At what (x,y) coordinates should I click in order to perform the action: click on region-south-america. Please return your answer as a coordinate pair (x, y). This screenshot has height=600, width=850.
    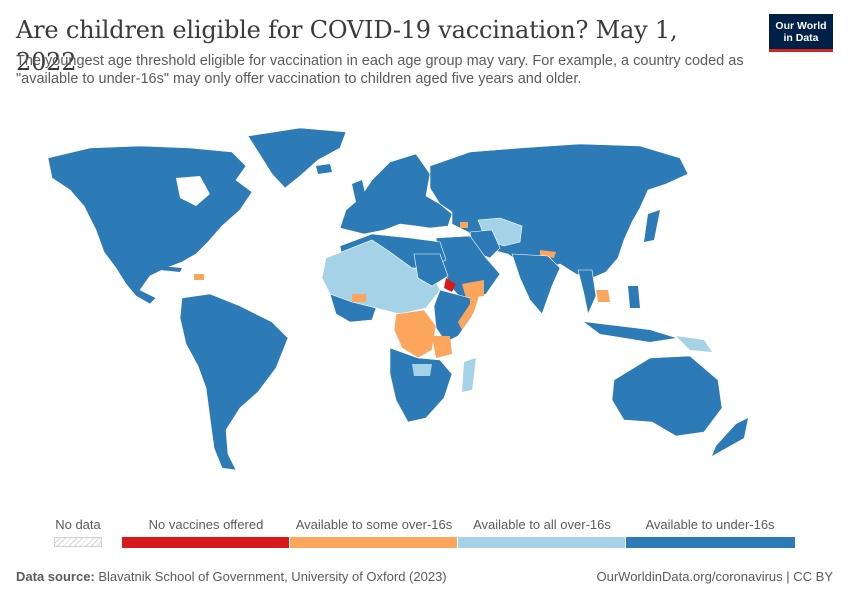
    Looking at the image, I should click on (234, 382).